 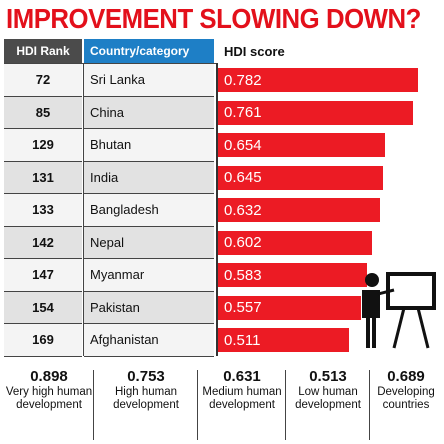 What do you see at coordinates (242, 398) in the screenshot?
I see `summary-label: Medium human development` at bounding box center [242, 398].